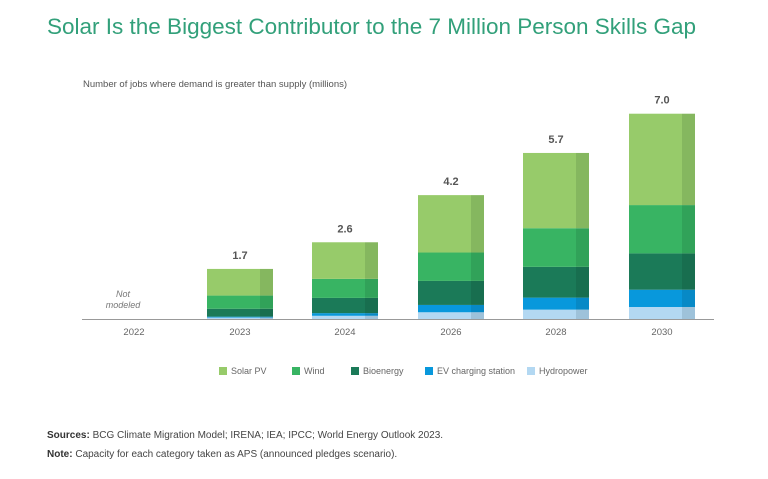 Image resolution: width=768 pixels, height=479 pixels. I want to click on bar-segment-solar-pv-2023, so click(233, 282).